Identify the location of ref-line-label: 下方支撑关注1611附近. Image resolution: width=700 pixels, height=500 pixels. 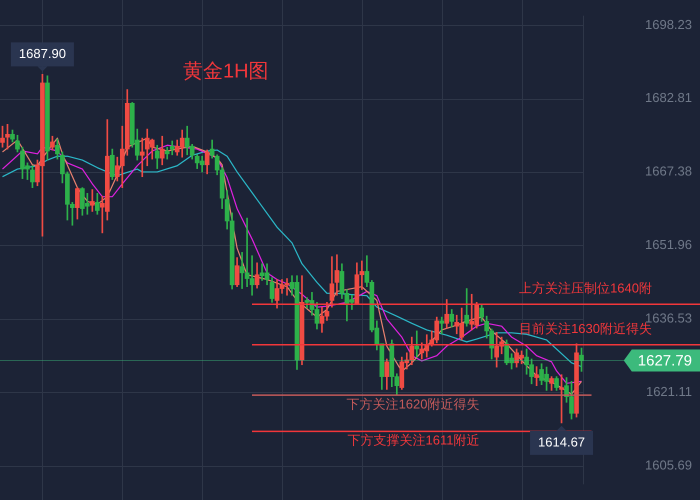
(414, 440).